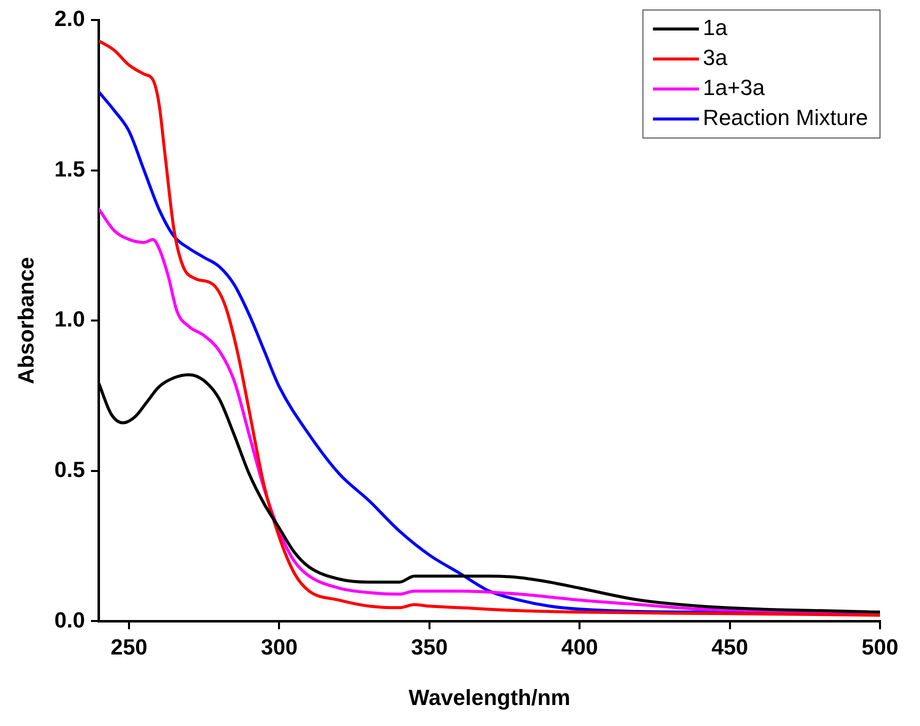  Describe the element at coordinates (69, 619) in the screenshot. I see `y-tick-label: 0.0` at that location.